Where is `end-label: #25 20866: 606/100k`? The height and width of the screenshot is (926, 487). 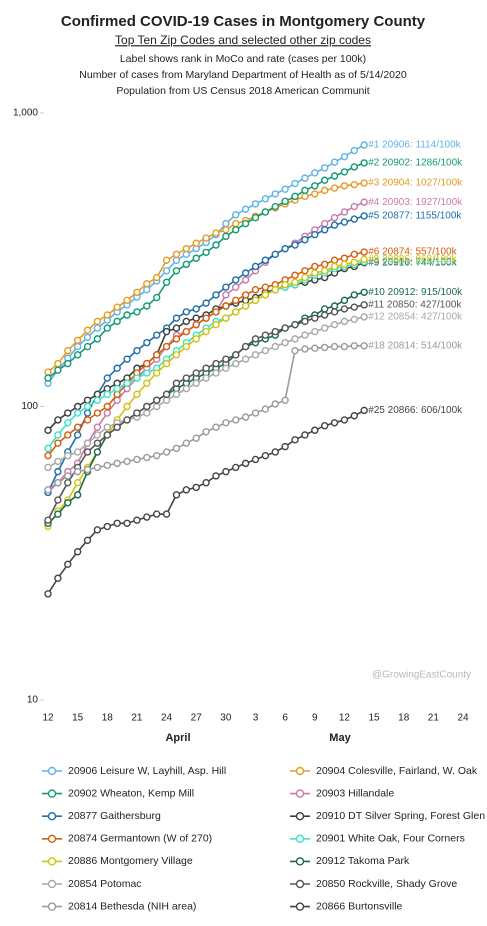 end-label: #25 20866: 606/100k is located at coordinates (415, 410).